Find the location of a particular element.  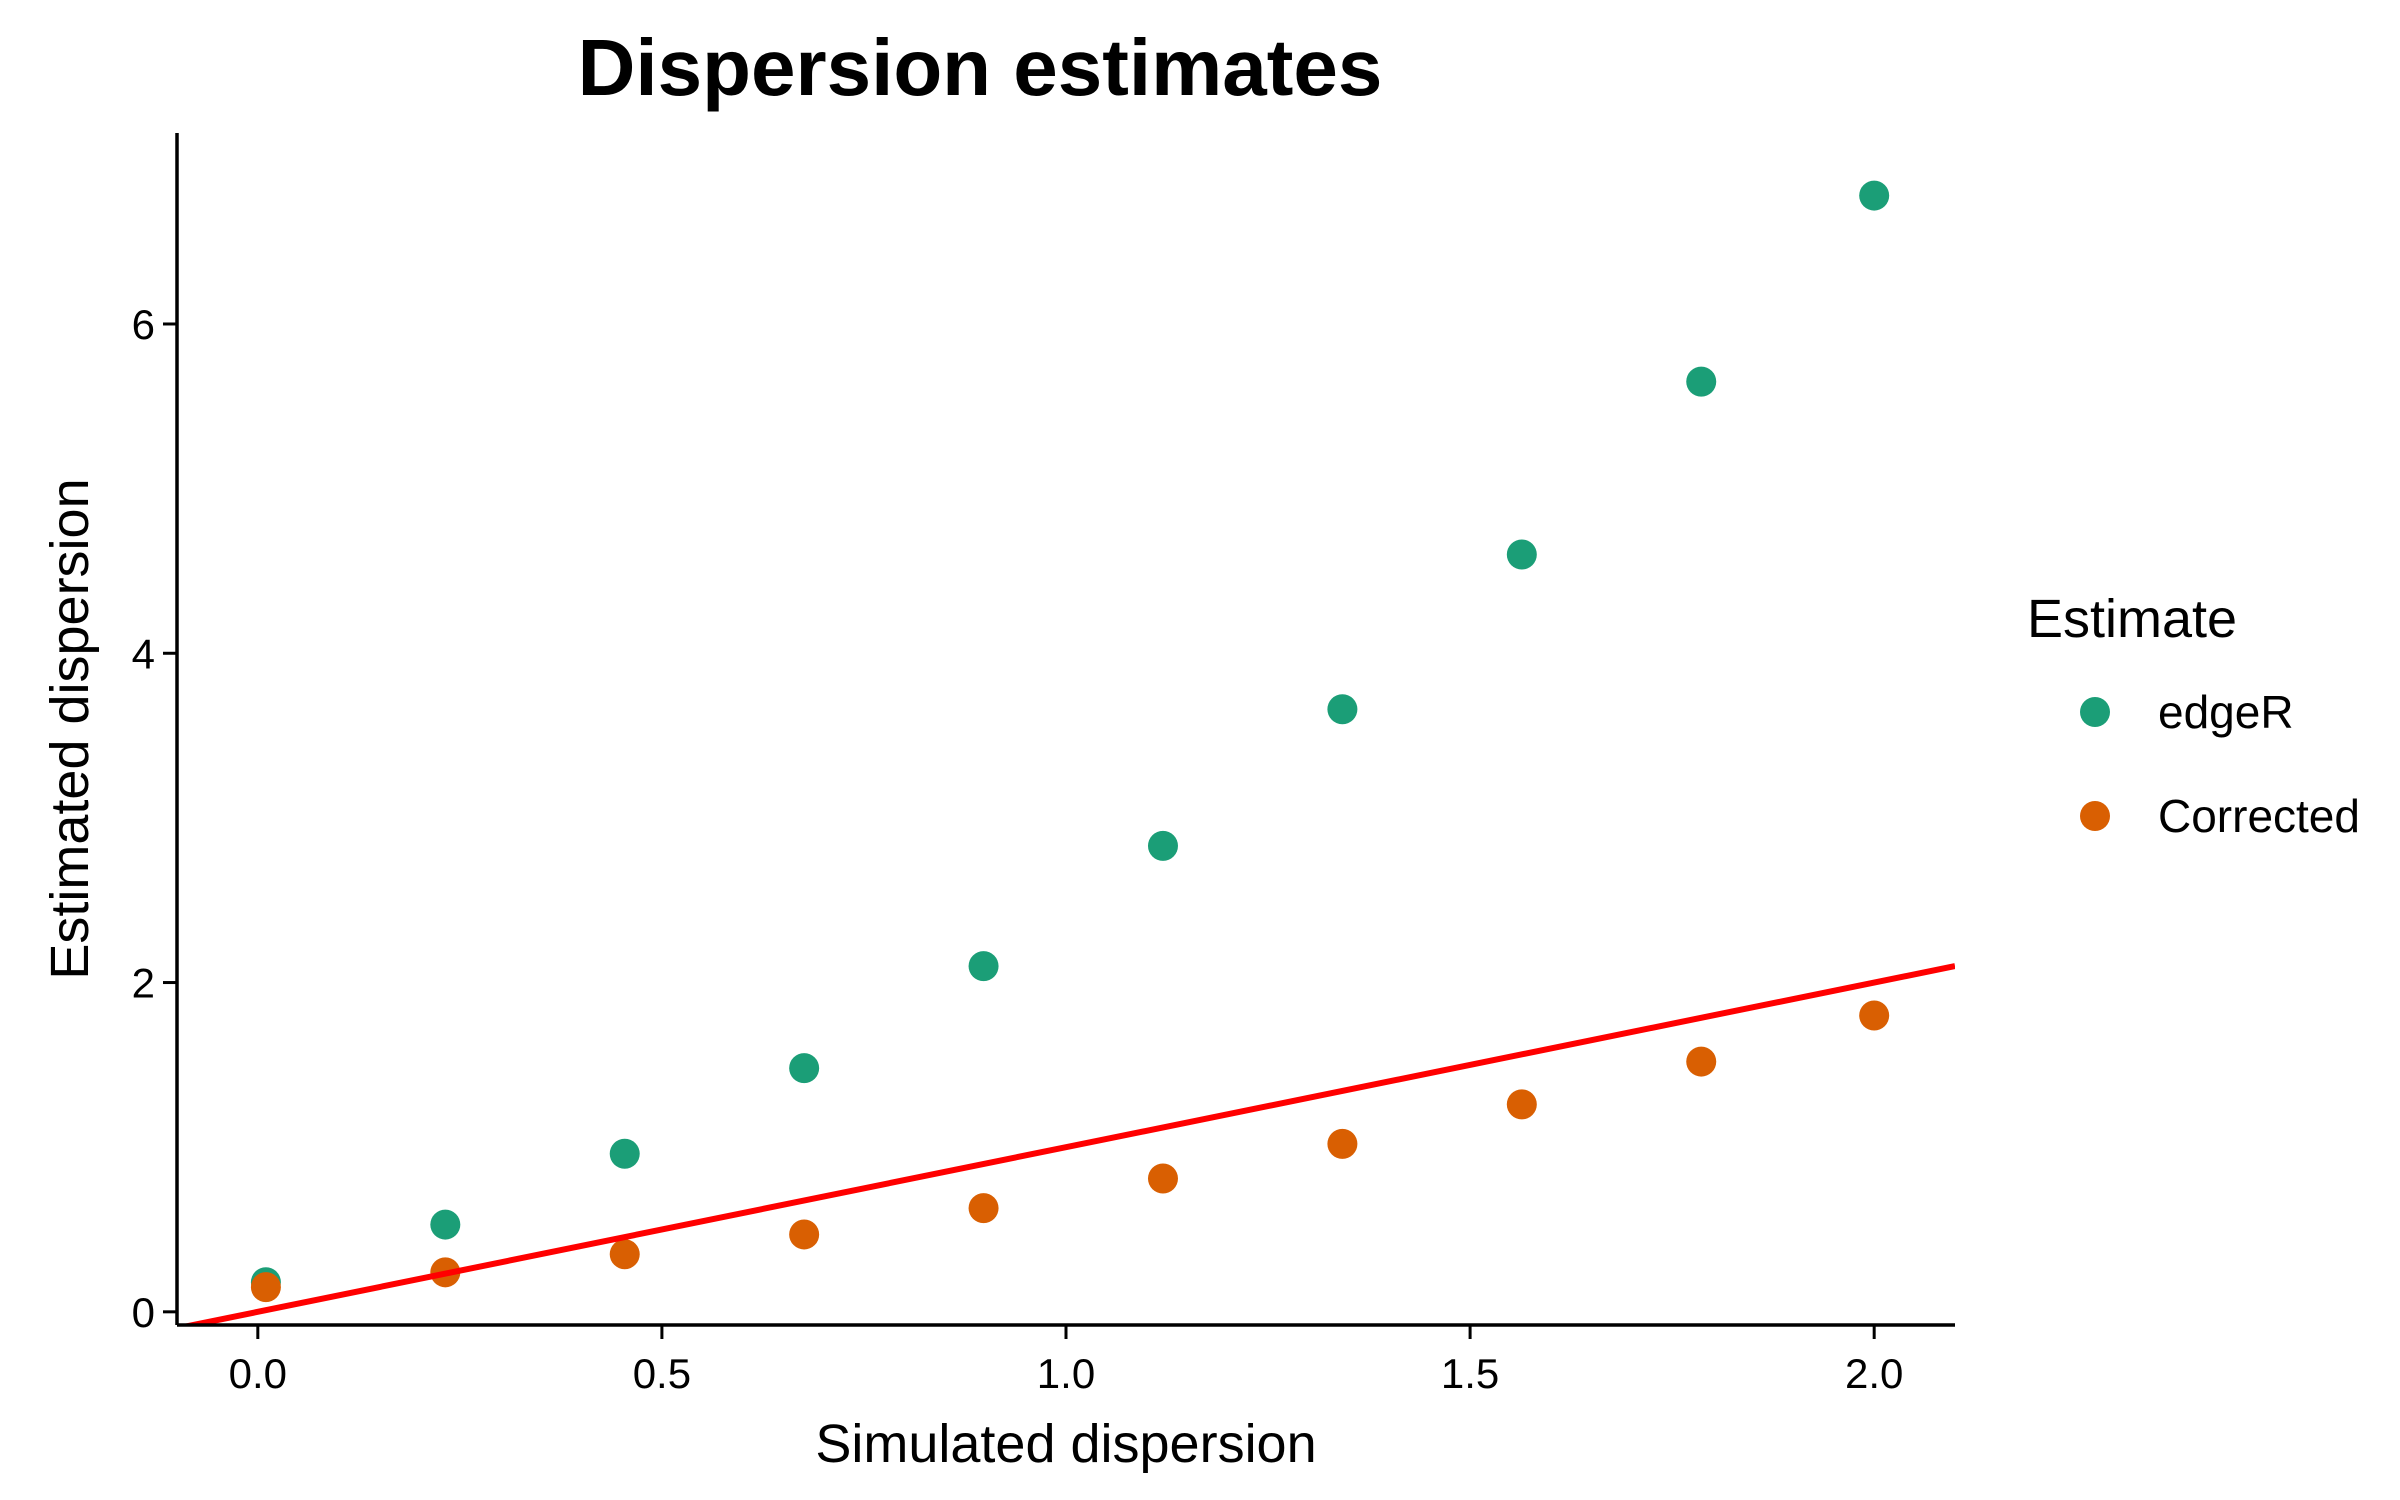

x-tick-label: 0.0 is located at coordinates (258, 1373).